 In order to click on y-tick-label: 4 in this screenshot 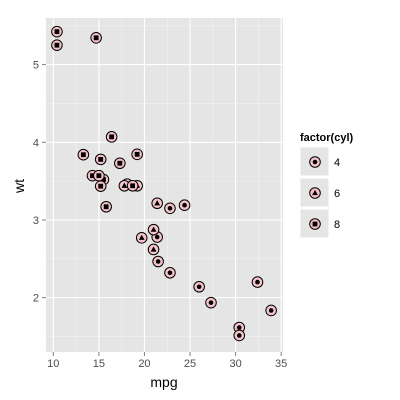, I will do `click(36, 143)`.